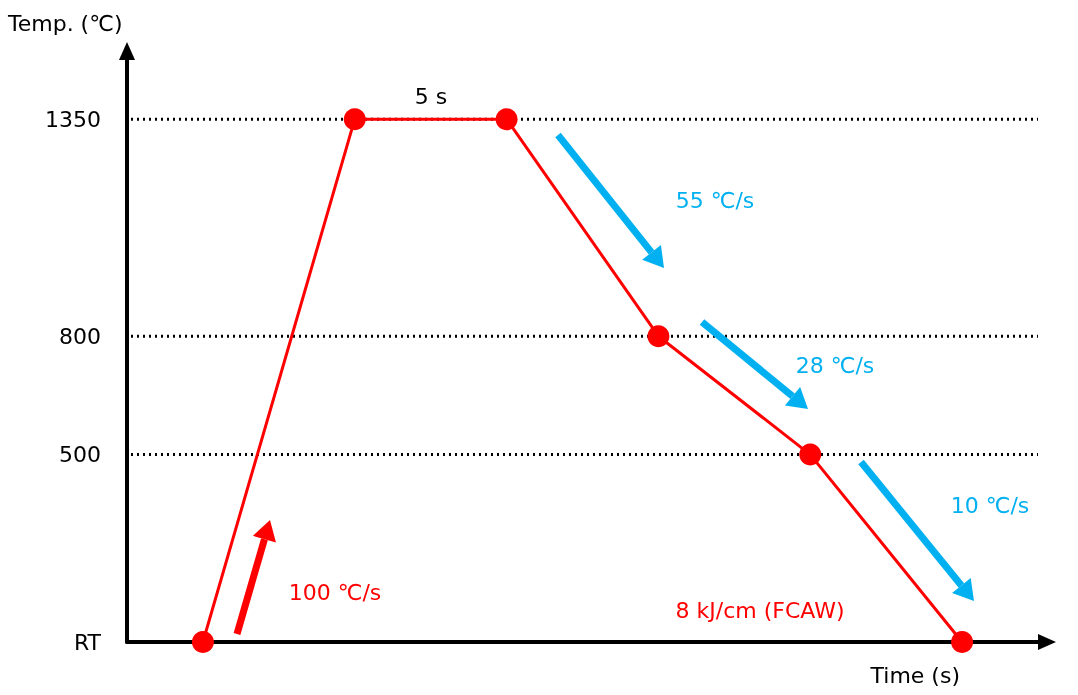  Describe the element at coordinates (73, 119) in the screenshot. I see `y-tick-label: 1350` at that location.